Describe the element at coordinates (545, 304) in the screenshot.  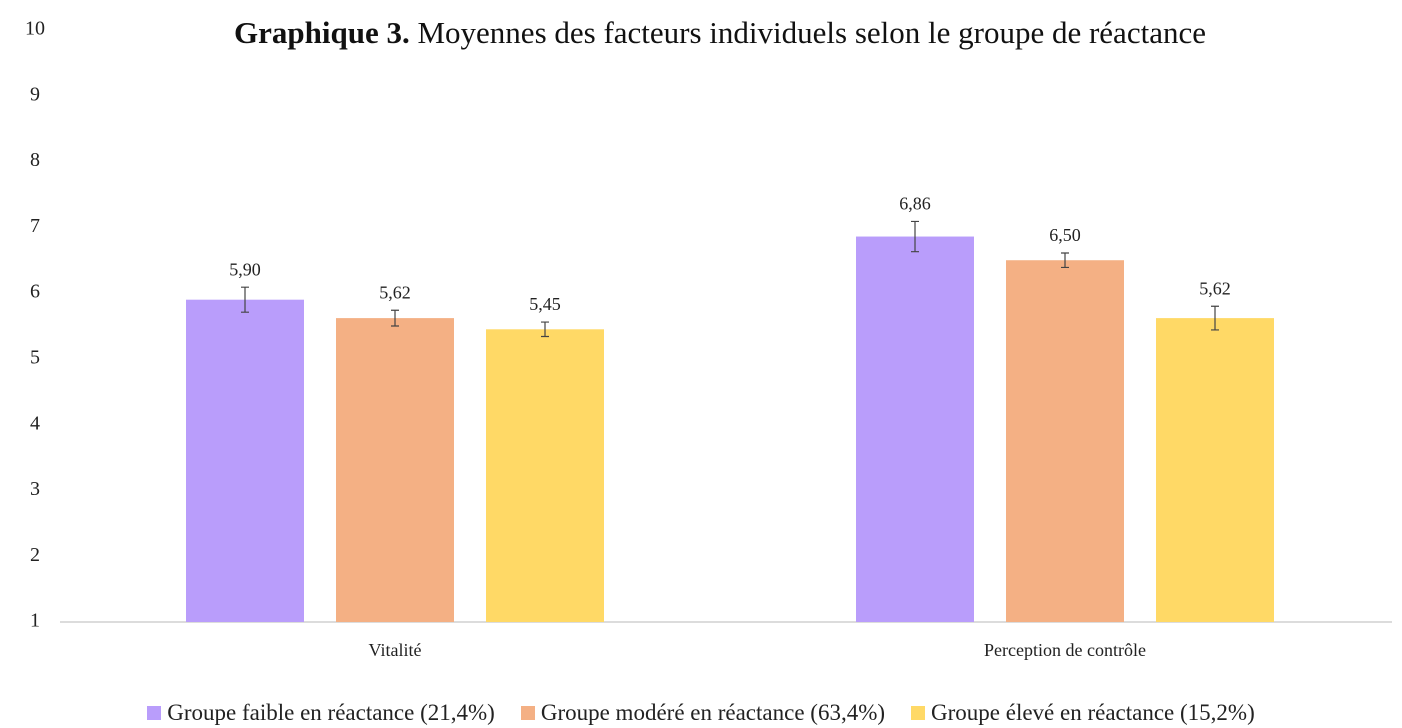
I see `value-label: 5,45` at that location.